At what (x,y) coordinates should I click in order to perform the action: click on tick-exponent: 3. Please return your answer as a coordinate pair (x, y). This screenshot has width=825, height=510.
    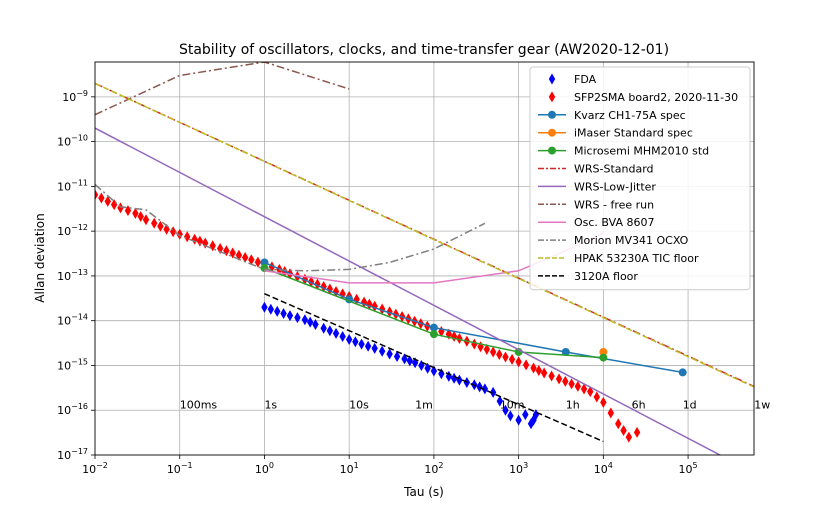
    Looking at the image, I should click on (525, 465).